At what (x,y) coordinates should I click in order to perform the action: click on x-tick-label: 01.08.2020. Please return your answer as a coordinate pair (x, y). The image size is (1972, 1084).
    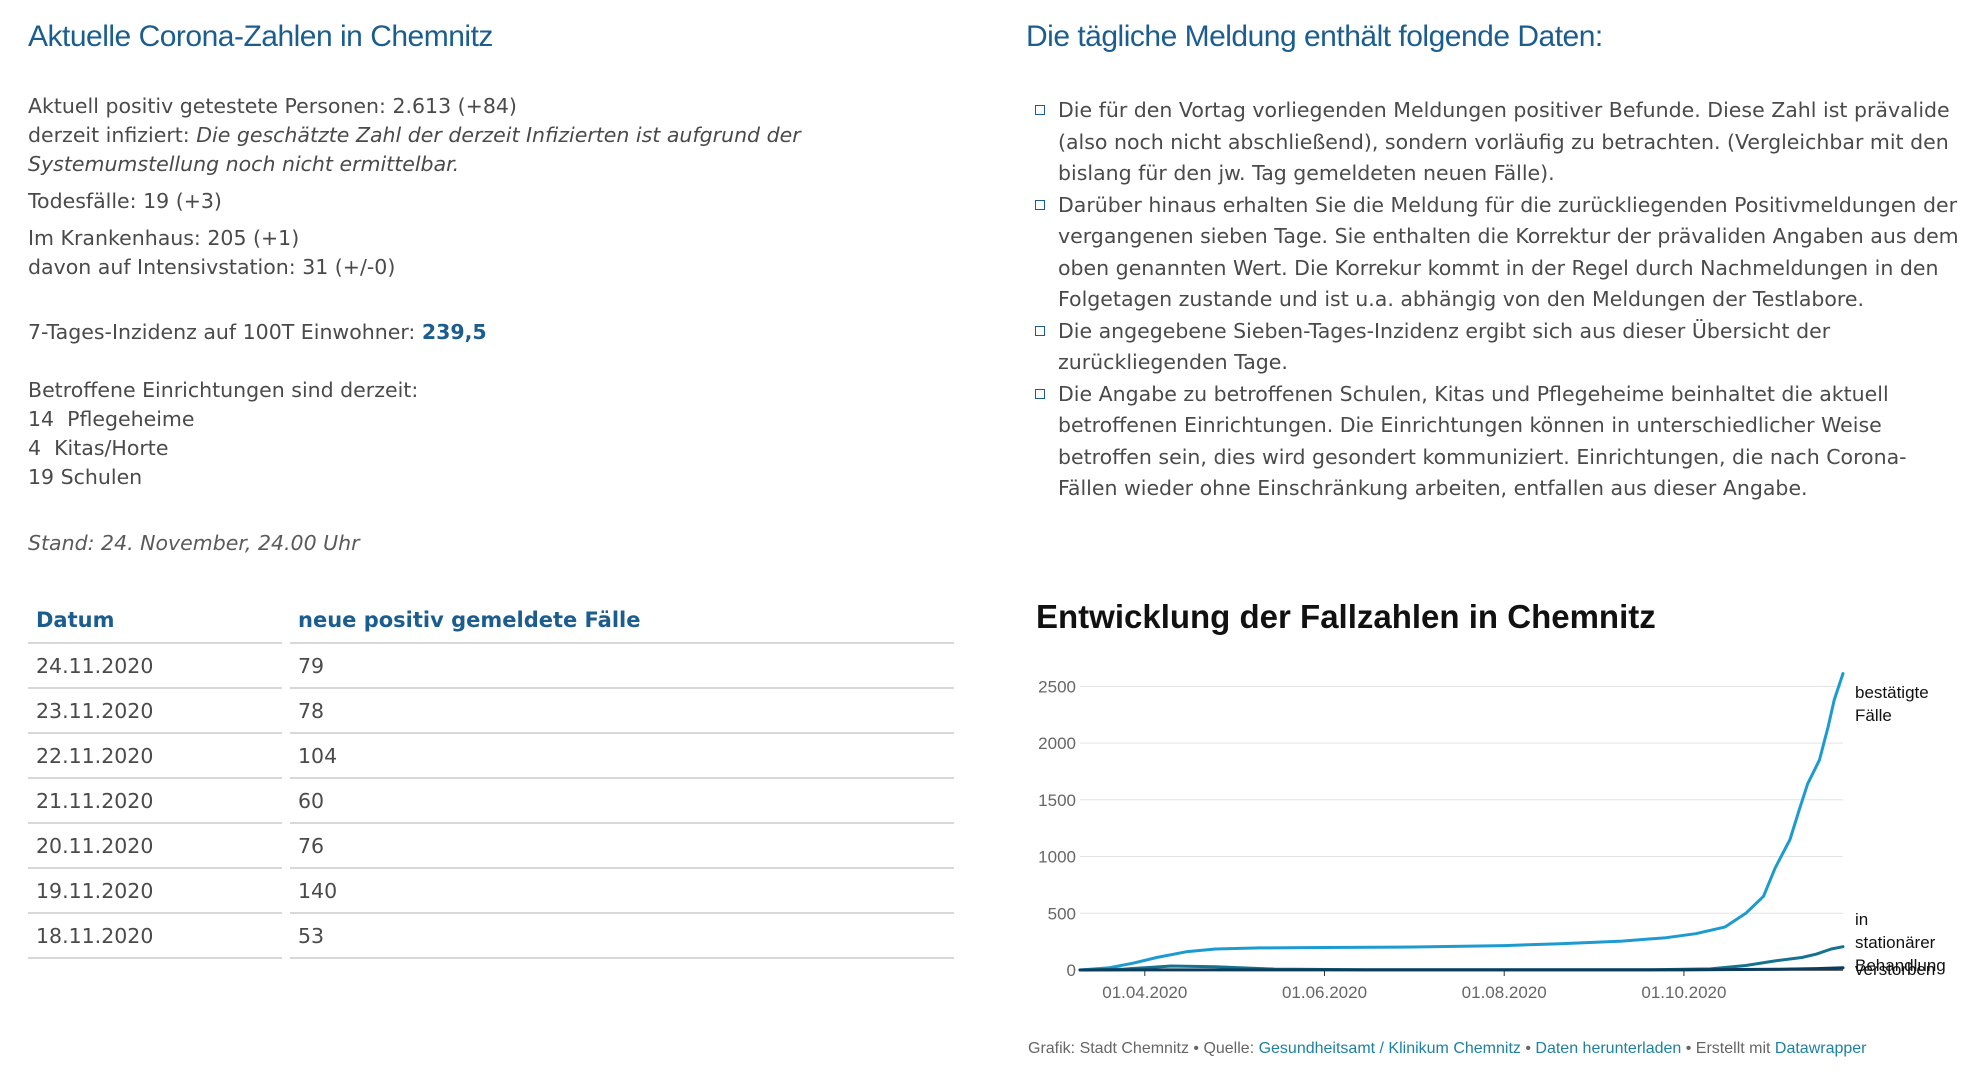
    Looking at the image, I should click on (1504, 992).